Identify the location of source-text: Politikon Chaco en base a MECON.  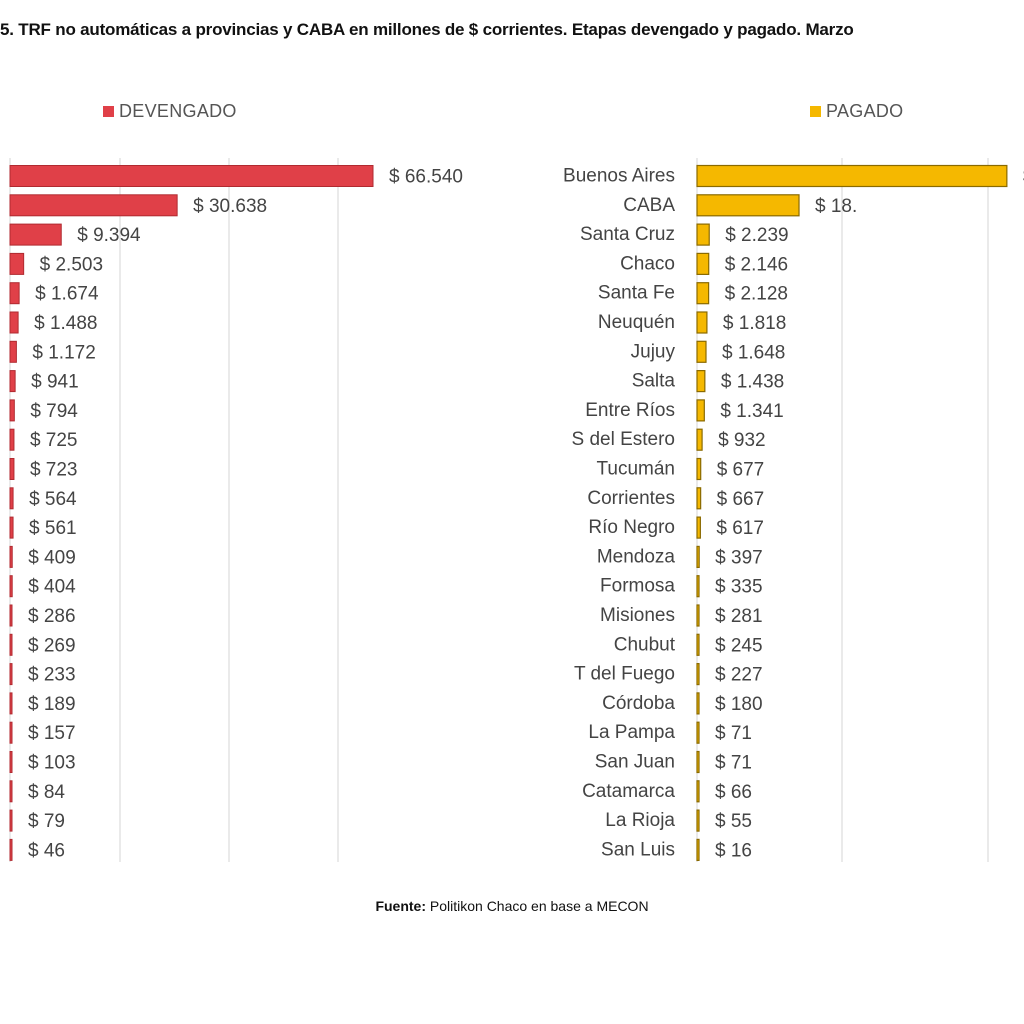
(537, 906).